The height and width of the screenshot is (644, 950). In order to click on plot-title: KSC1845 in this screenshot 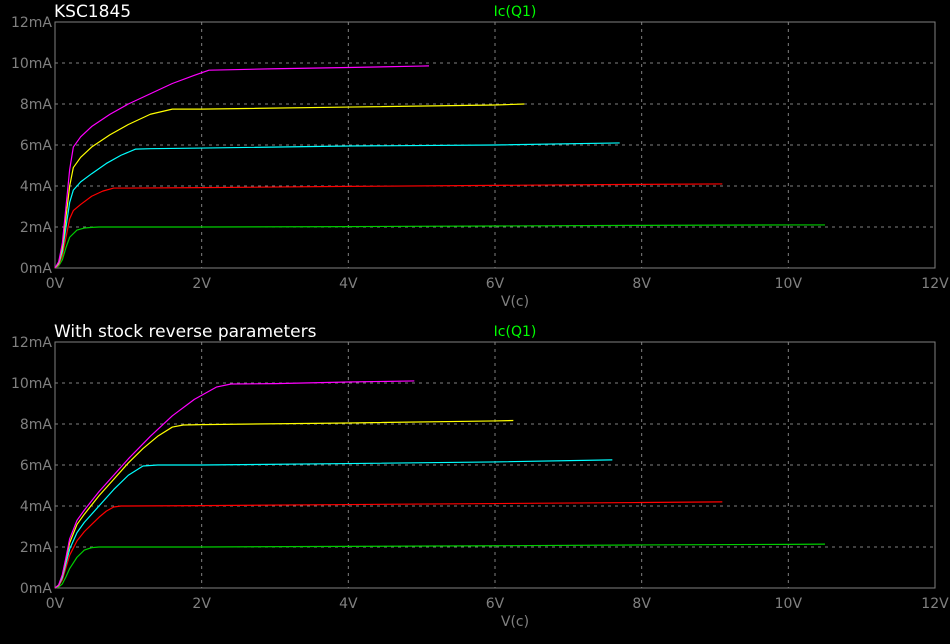, I will do `click(92, 12)`.